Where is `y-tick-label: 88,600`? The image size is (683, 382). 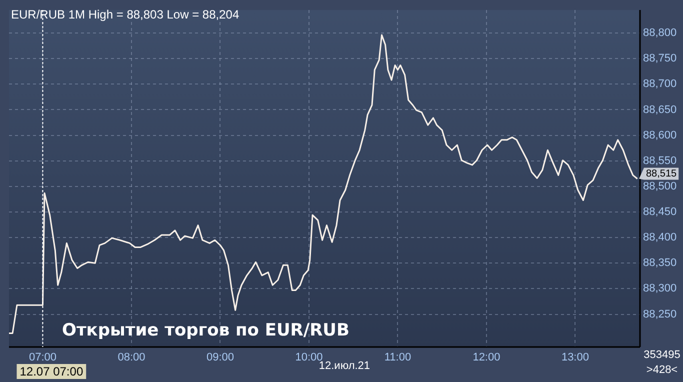
y-tick-label: 88,600 is located at coordinates (660, 135).